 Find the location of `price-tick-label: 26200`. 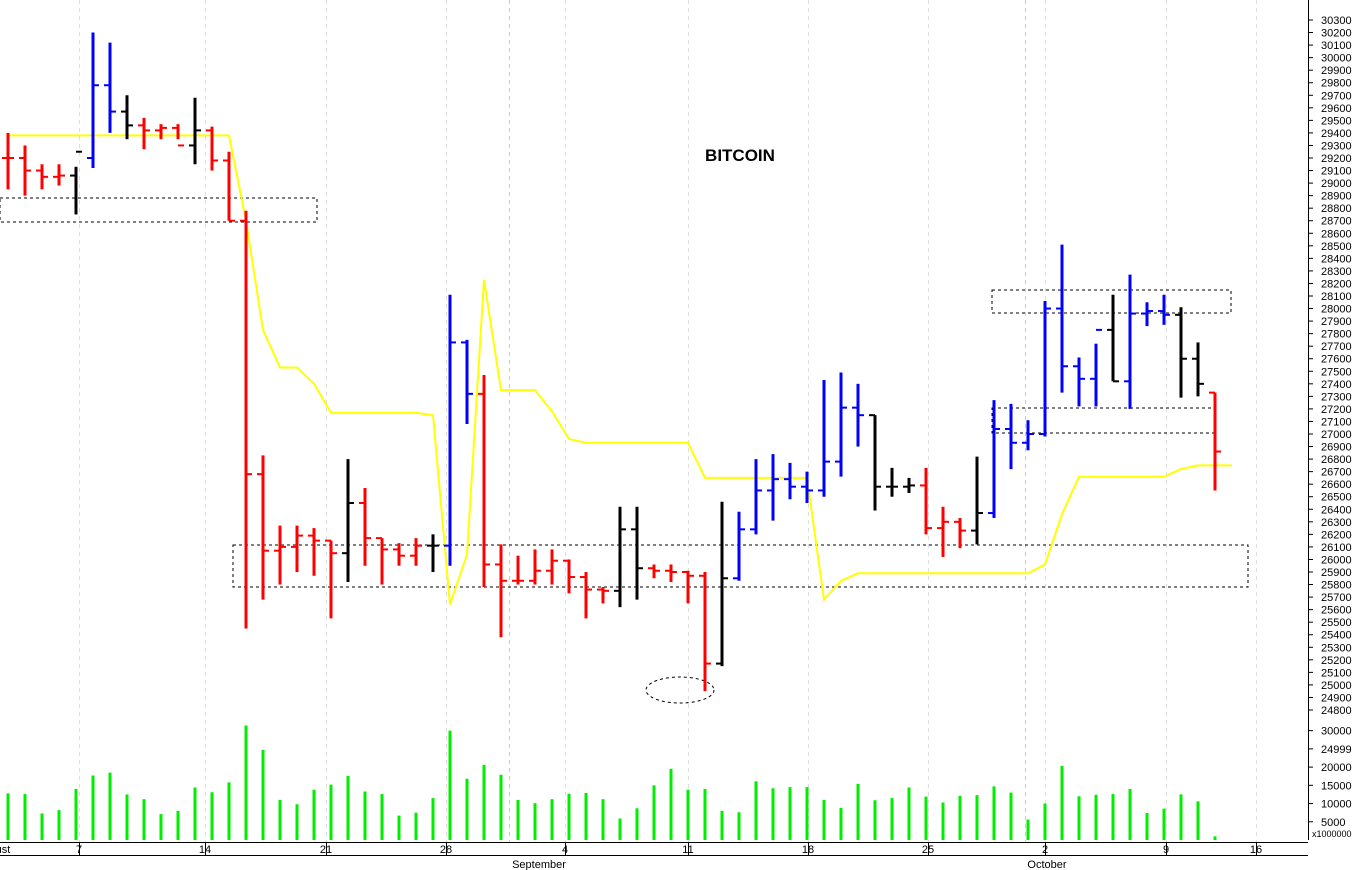

price-tick-label: 26200 is located at coordinates (1336, 535).